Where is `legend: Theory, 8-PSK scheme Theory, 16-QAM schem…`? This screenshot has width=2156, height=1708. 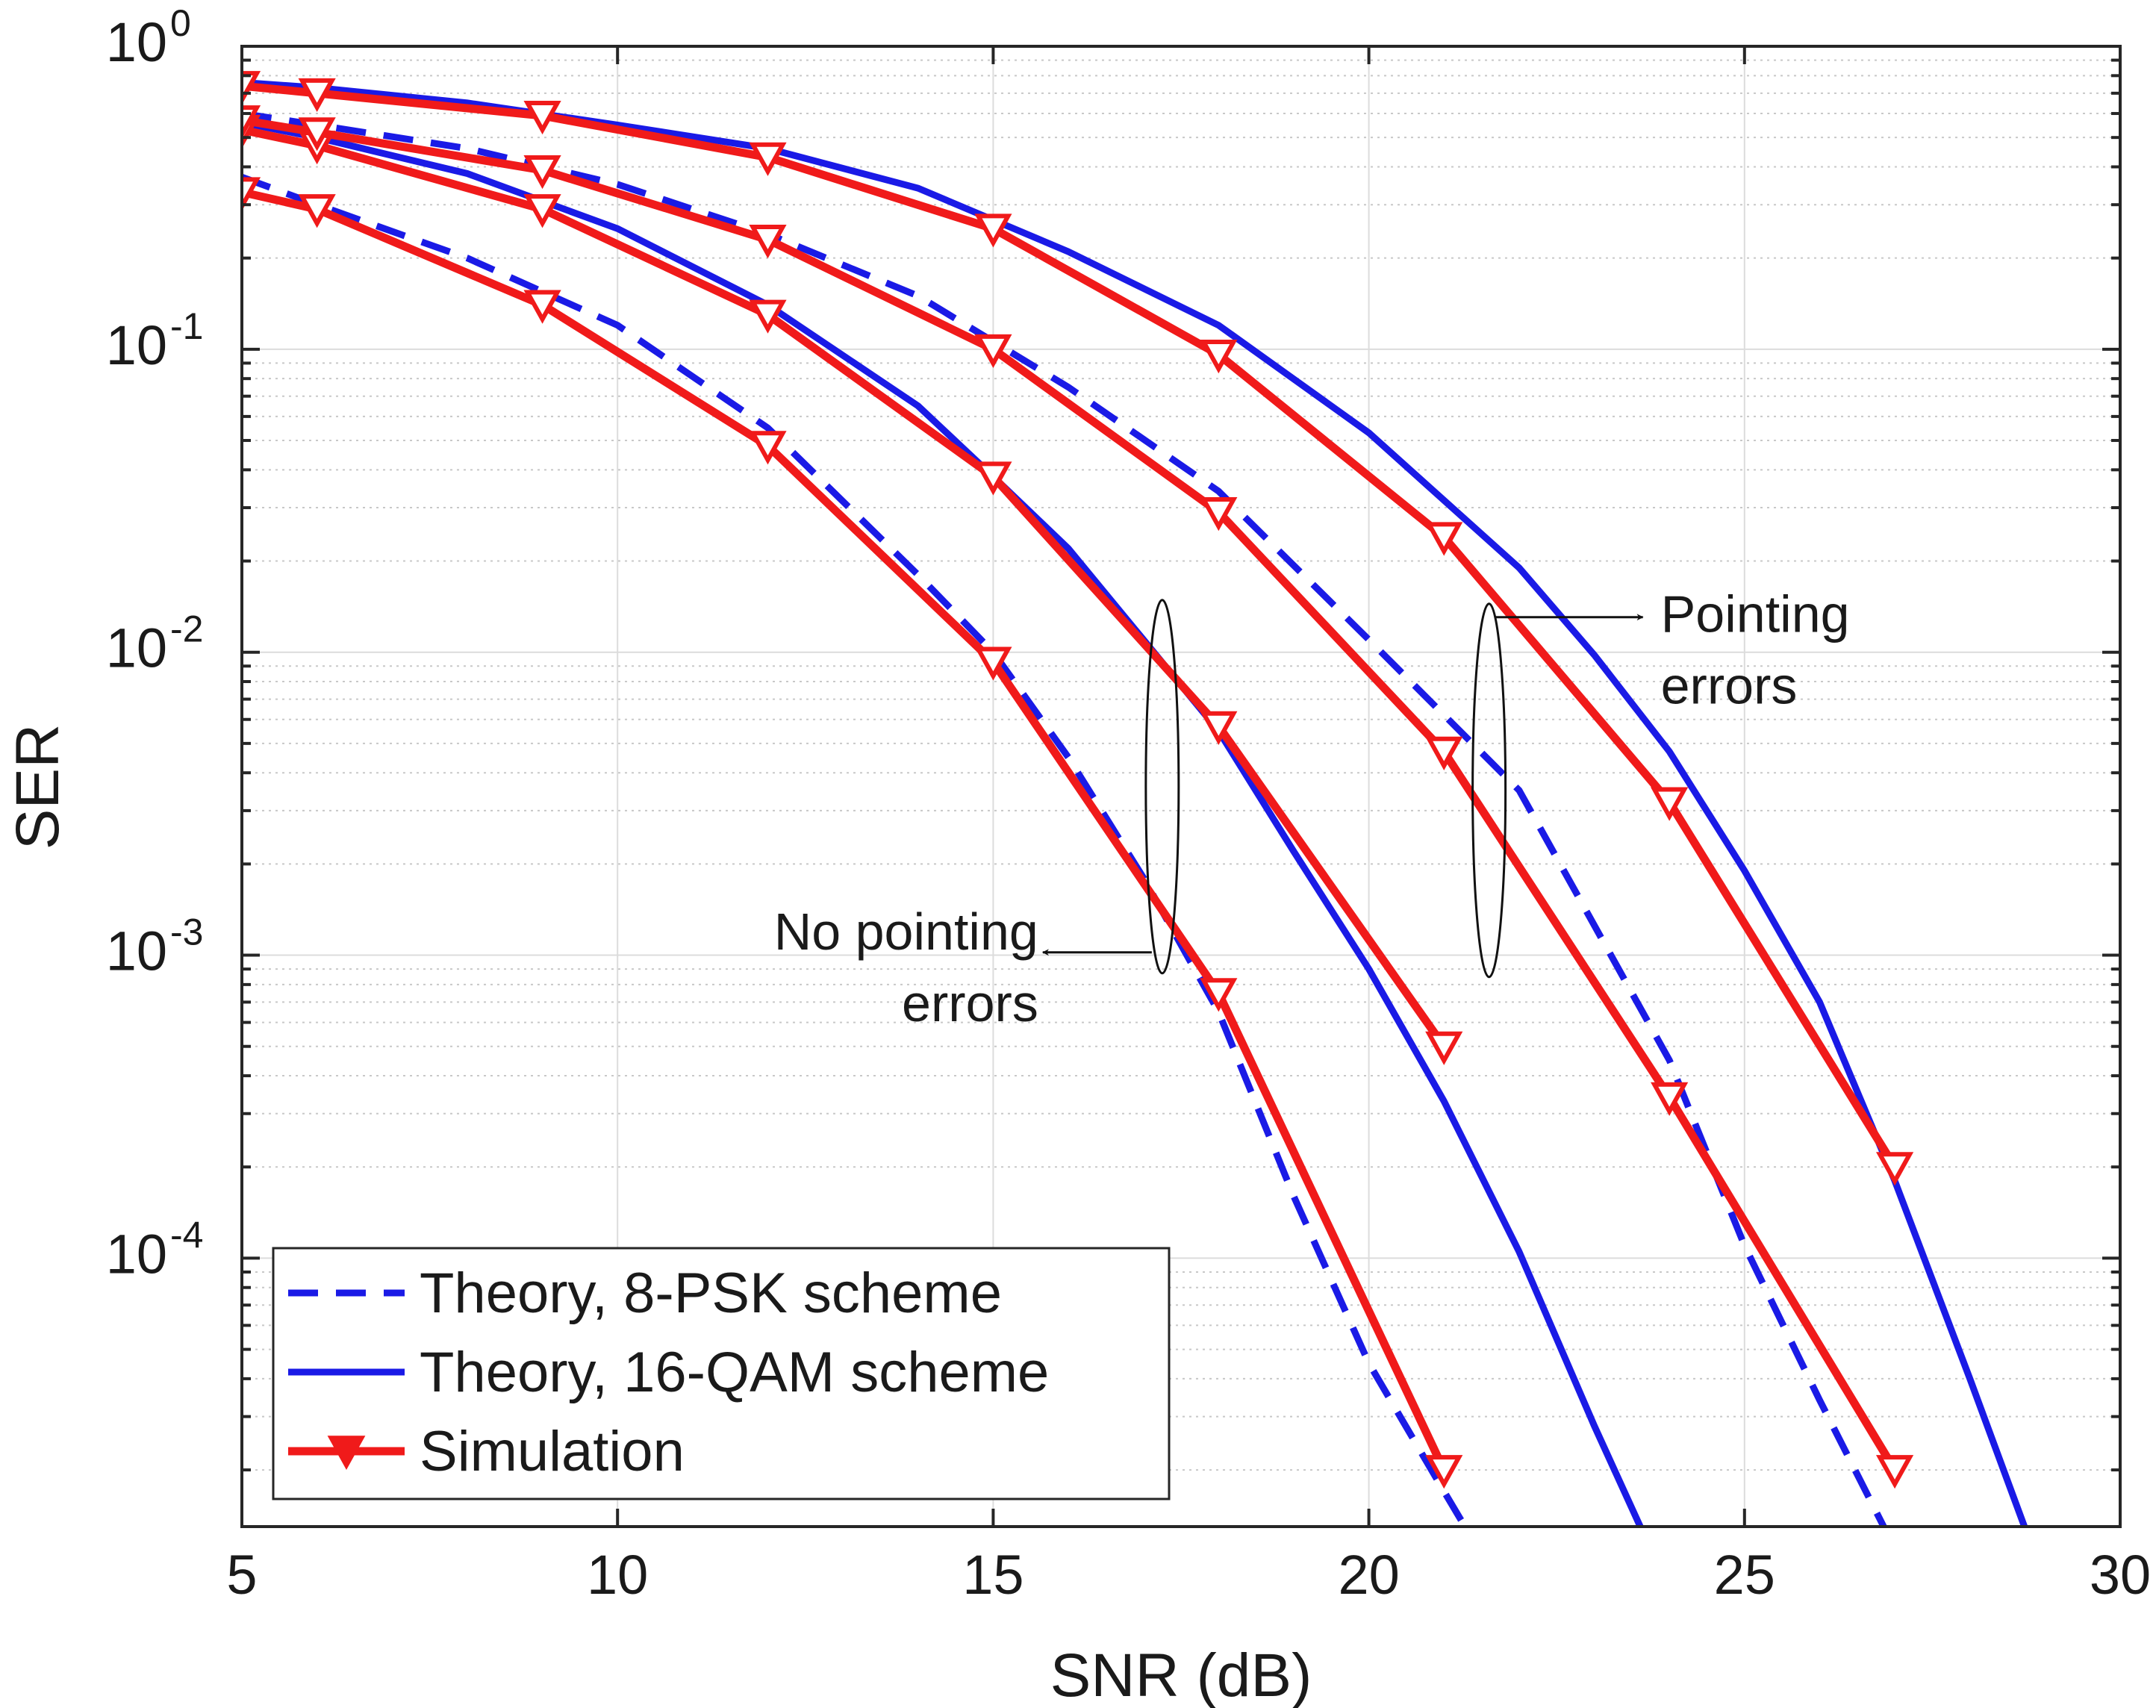 legend: Theory, 8-PSK scheme Theory, 16-QAM schem… is located at coordinates (721, 1373).